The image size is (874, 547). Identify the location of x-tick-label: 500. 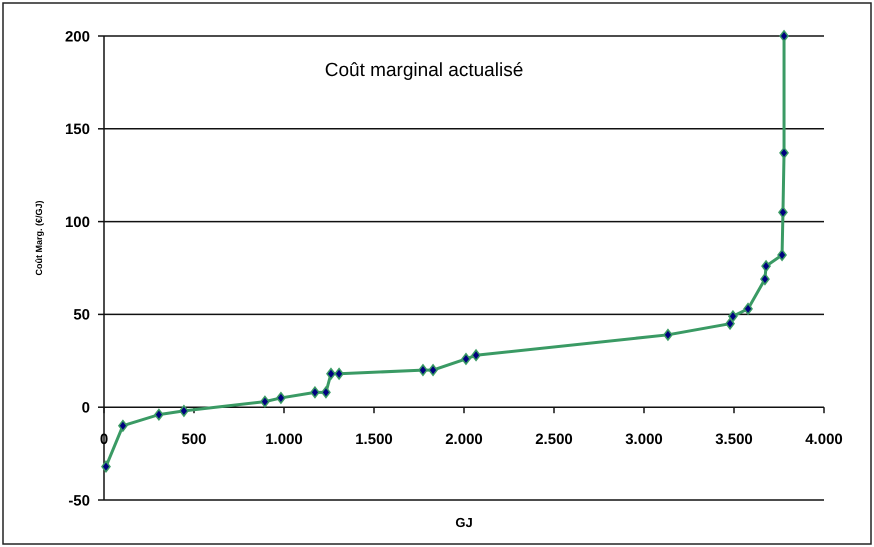
(194, 439).